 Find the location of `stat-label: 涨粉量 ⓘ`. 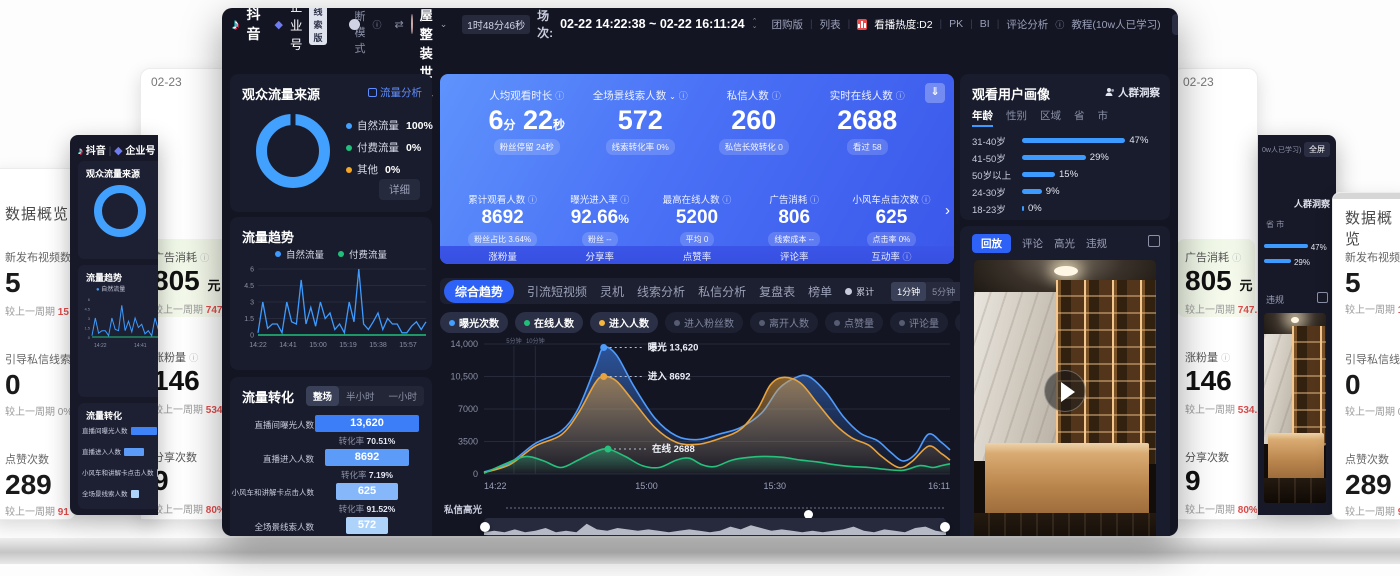

stat-label: 涨粉量 ⓘ is located at coordinates (1208, 358).